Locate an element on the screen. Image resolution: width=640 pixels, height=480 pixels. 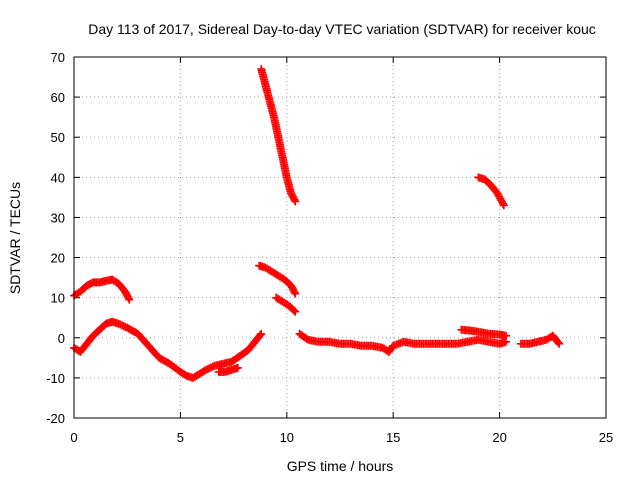
x-tick-label: 25 is located at coordinates (606, 437).